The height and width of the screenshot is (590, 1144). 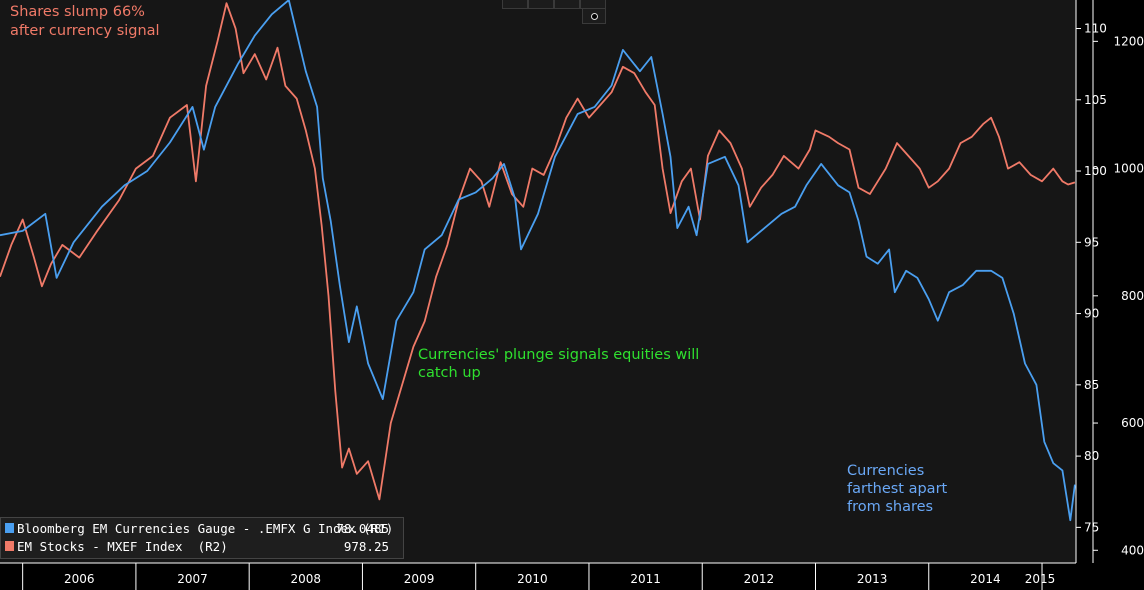 I want to click on annotation-bottom-right-line-1: Currencies, so click(x=885, y=471).